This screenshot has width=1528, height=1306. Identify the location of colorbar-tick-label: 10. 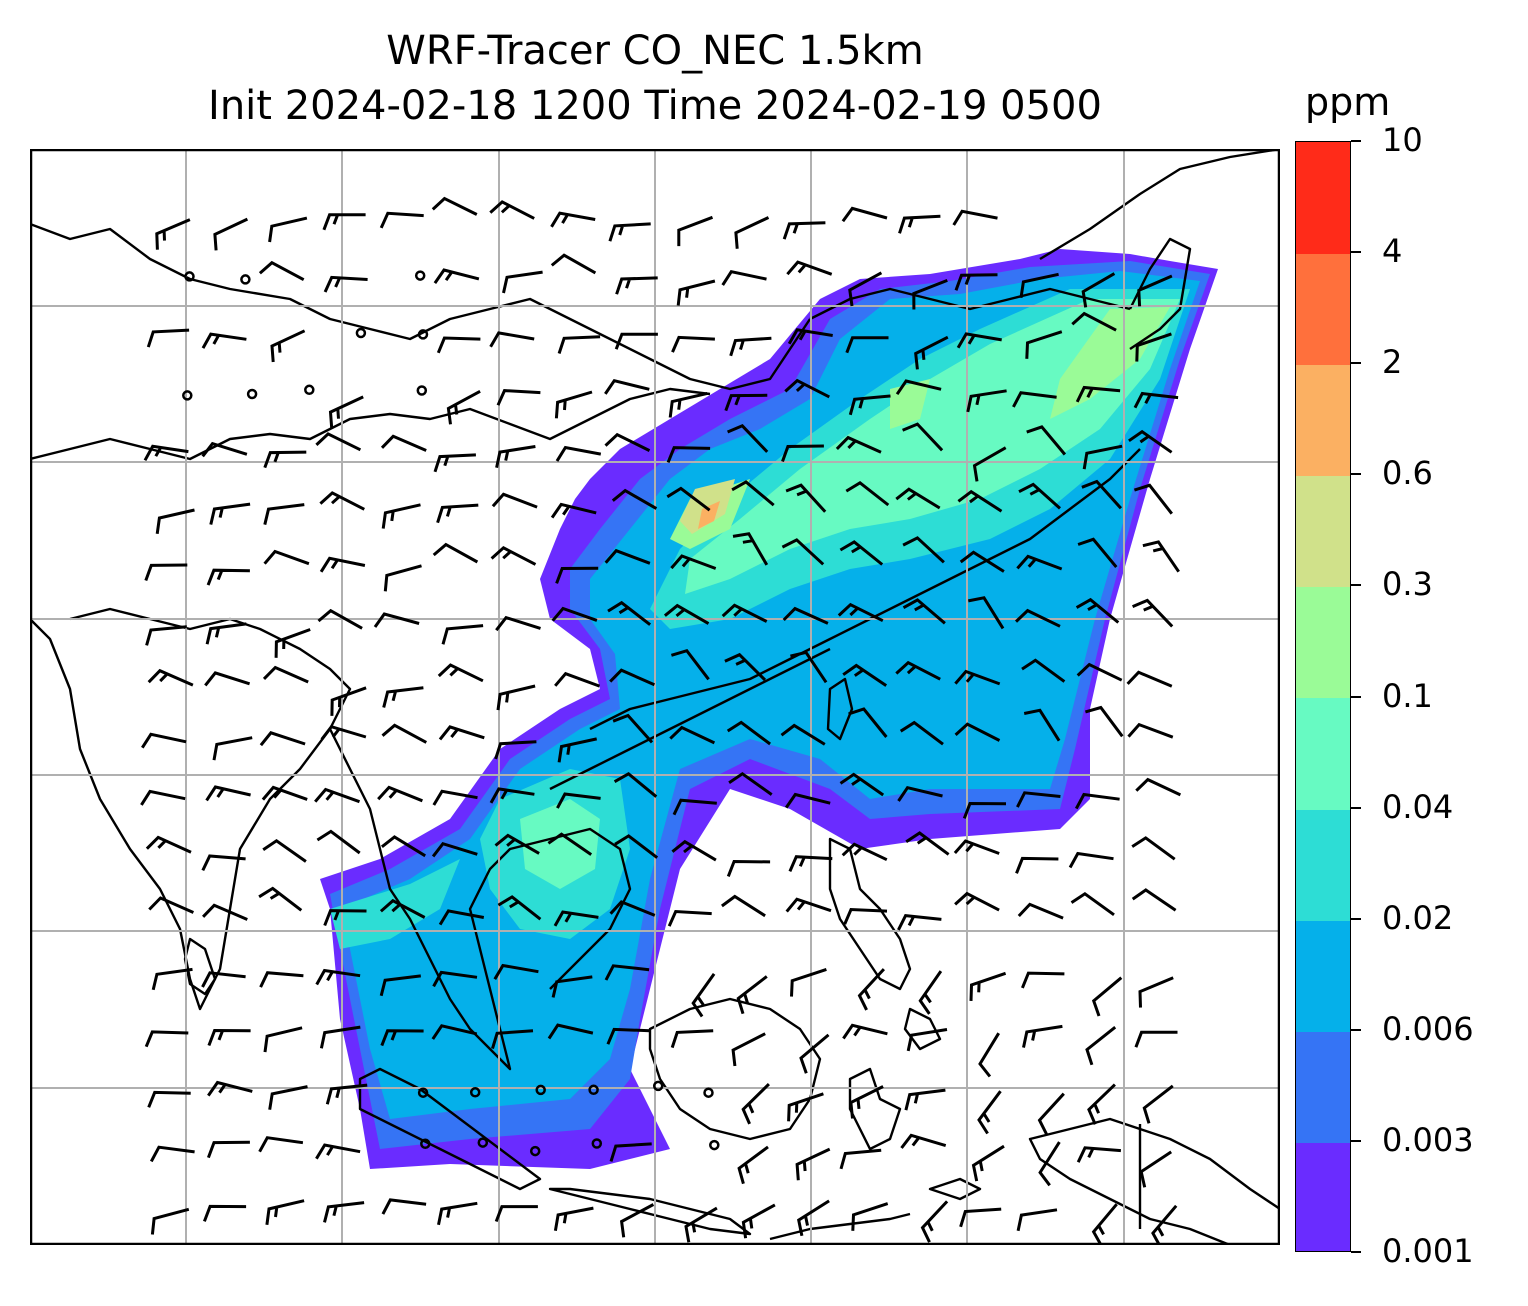
(1402, 140).